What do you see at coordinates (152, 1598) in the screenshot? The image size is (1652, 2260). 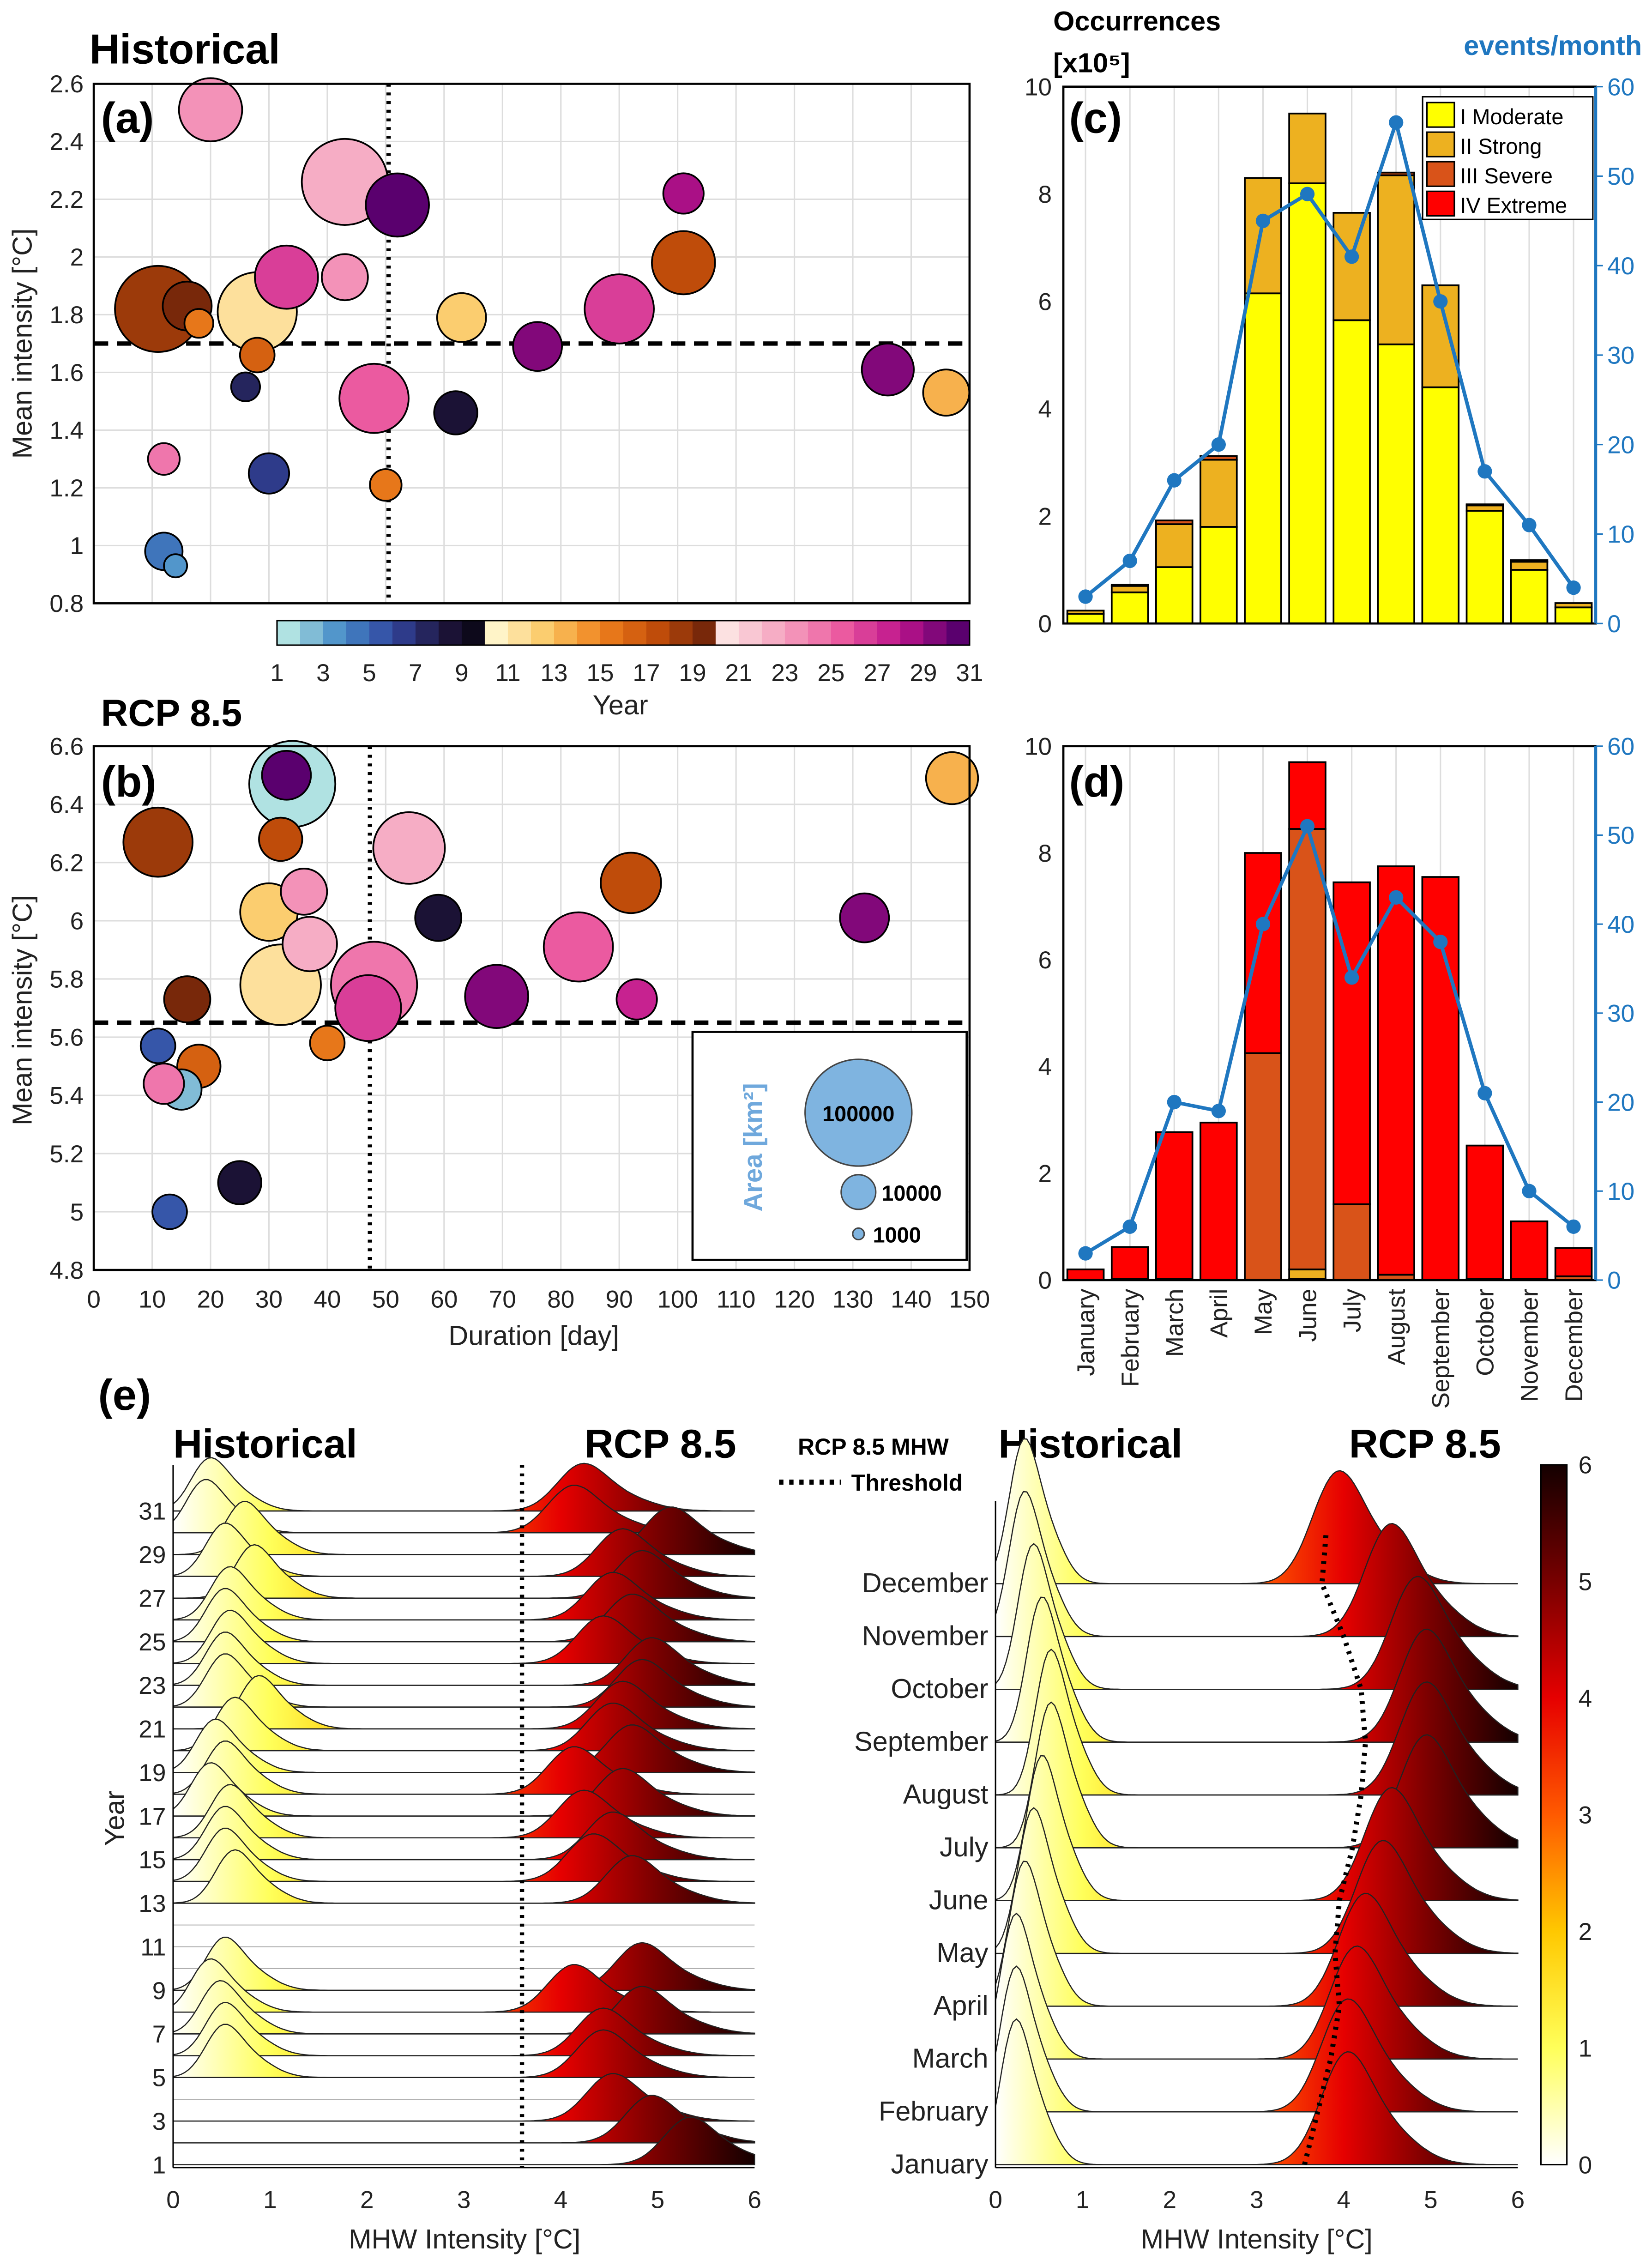 I see `year-tick-label: 27` at bounding box center [152, 1598].